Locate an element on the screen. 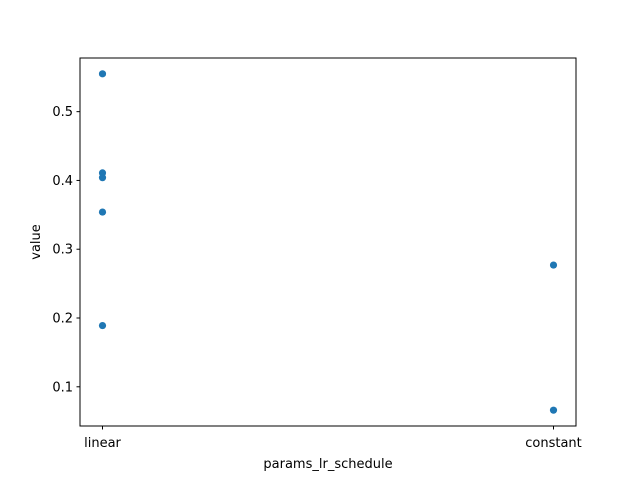 Image resolution: width=640 pixels, height=480 pixels. x-axis: linear constant is located at coordinates (333, 438).